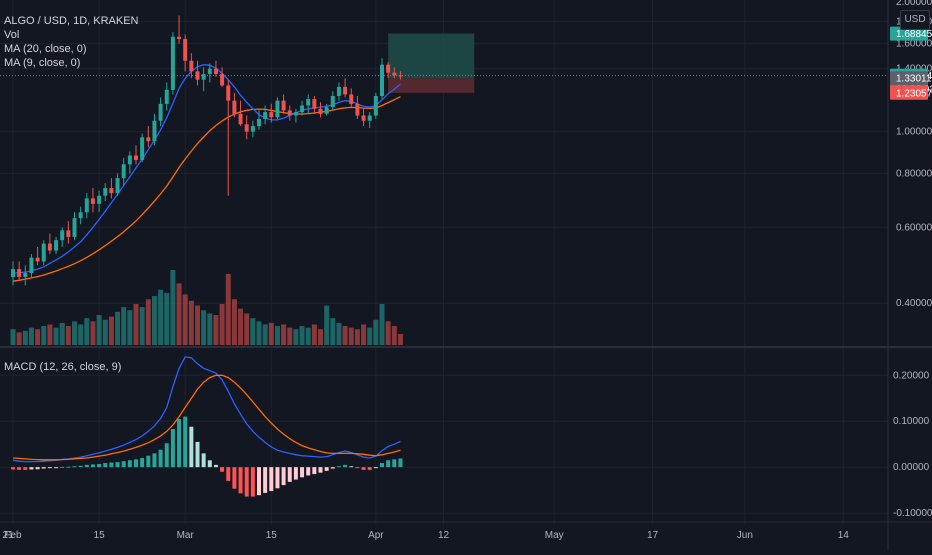 This screenshot has height=555, width=932. What do you see at coordinates (71, 21) in the screenshot?
I see `symbol-title: ALGO / USD, 1D, KRAKEN` at bounding box center [71, 21].